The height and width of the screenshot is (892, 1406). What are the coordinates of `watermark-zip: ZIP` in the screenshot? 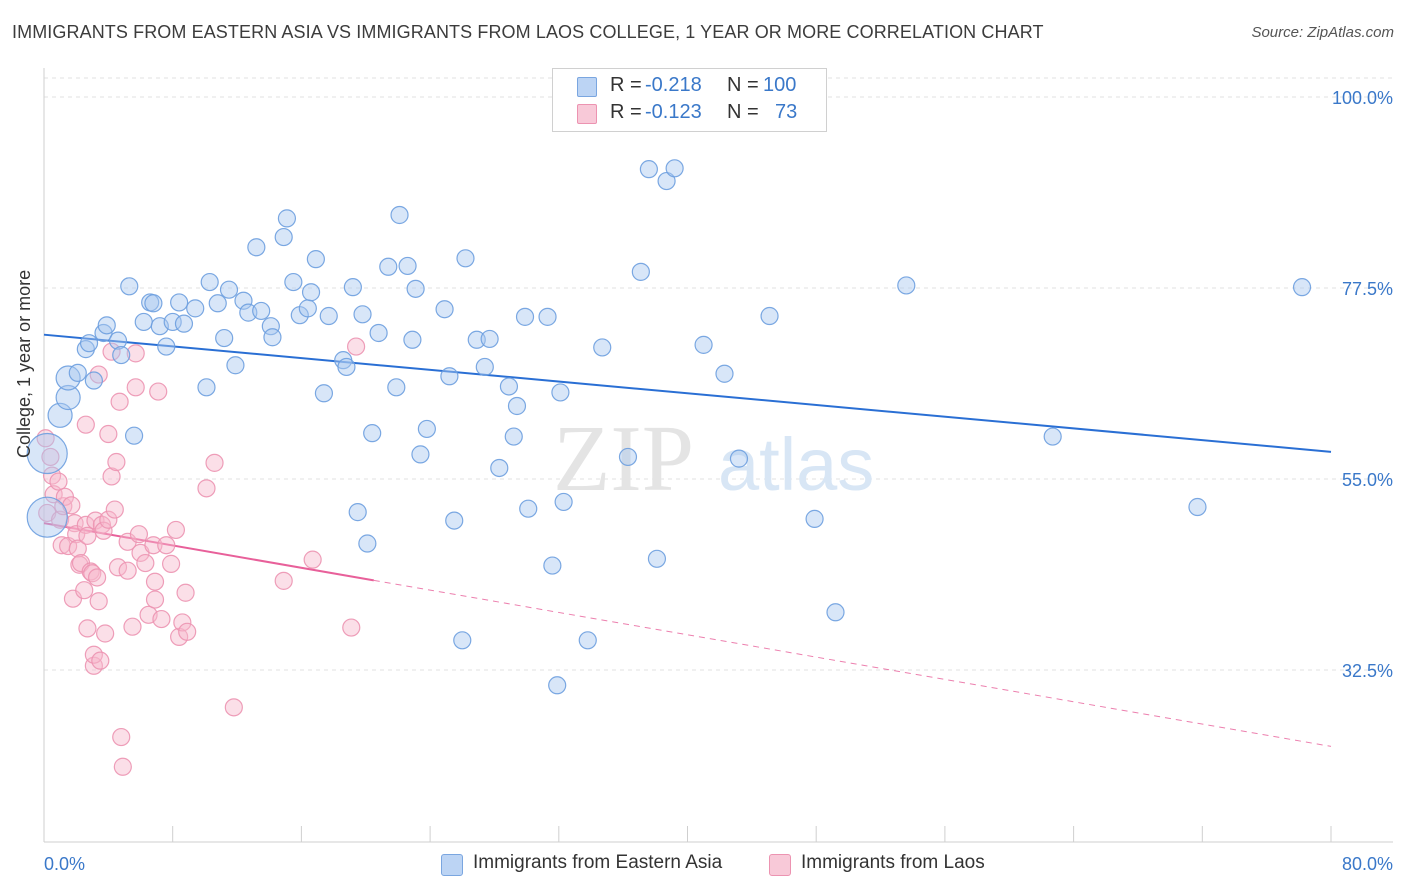 It's located at (623, 459).